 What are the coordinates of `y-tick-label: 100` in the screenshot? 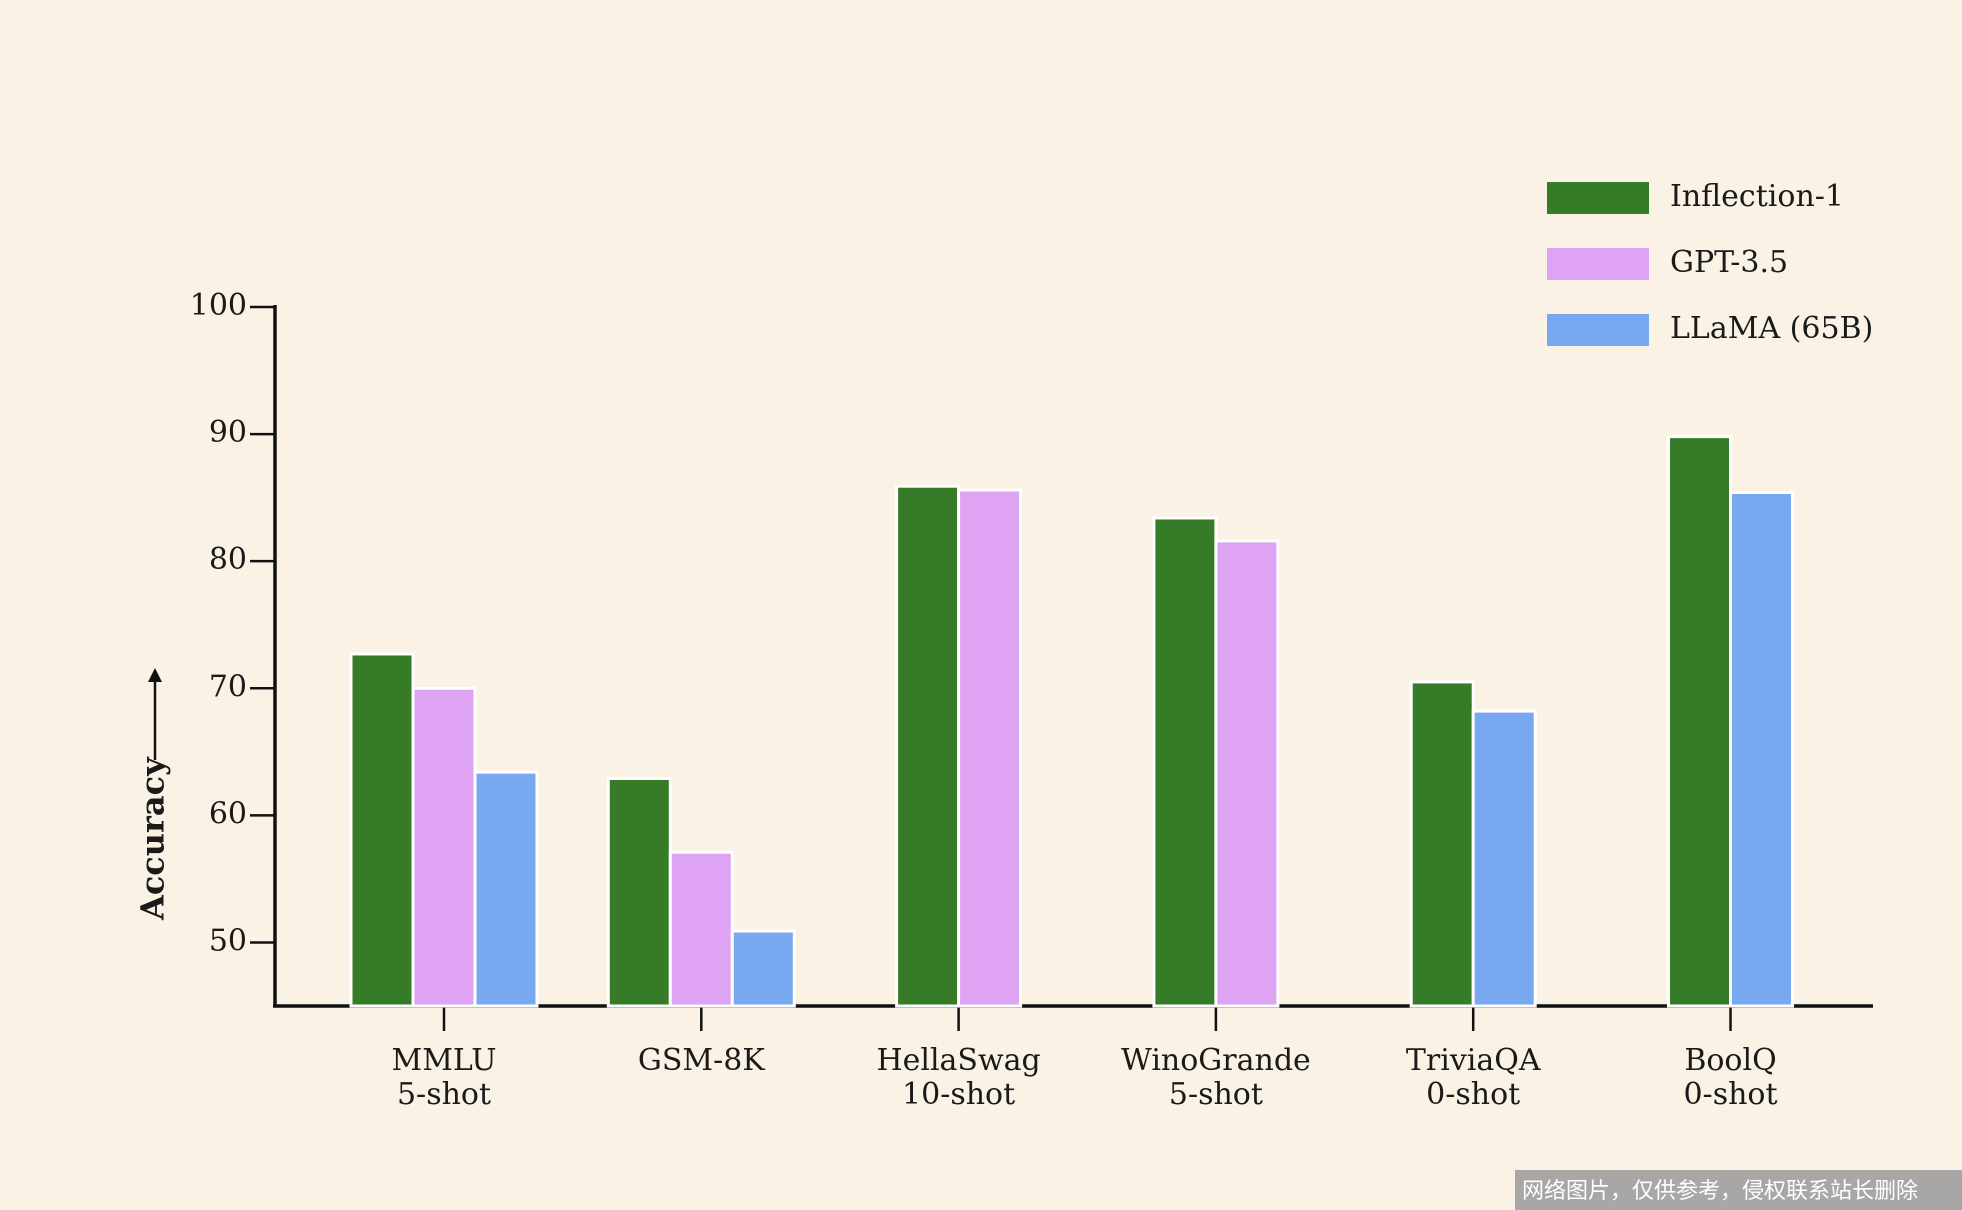 It's located at (218, 305).